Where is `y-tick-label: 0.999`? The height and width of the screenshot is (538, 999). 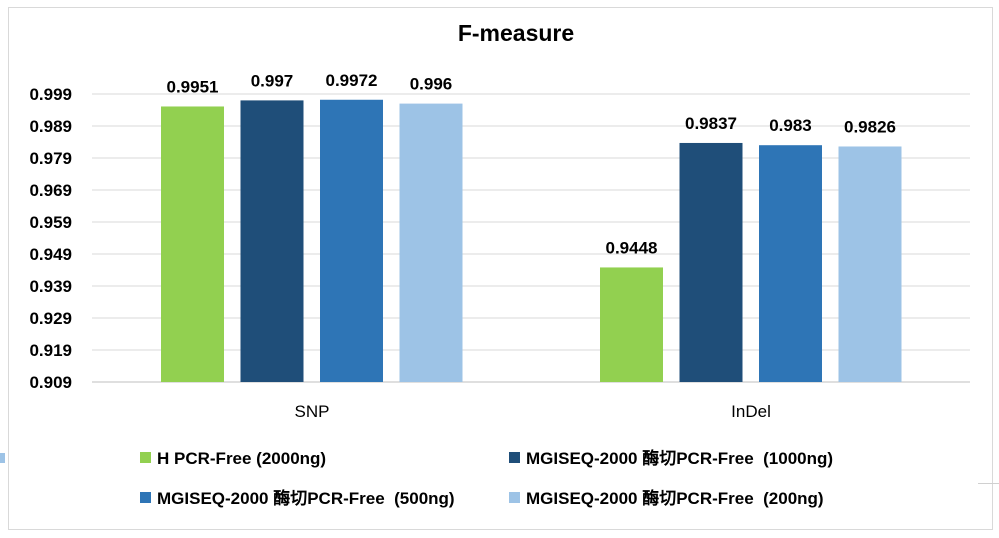 y-tick-label: 0.999 is located at coordinates (50, 94).